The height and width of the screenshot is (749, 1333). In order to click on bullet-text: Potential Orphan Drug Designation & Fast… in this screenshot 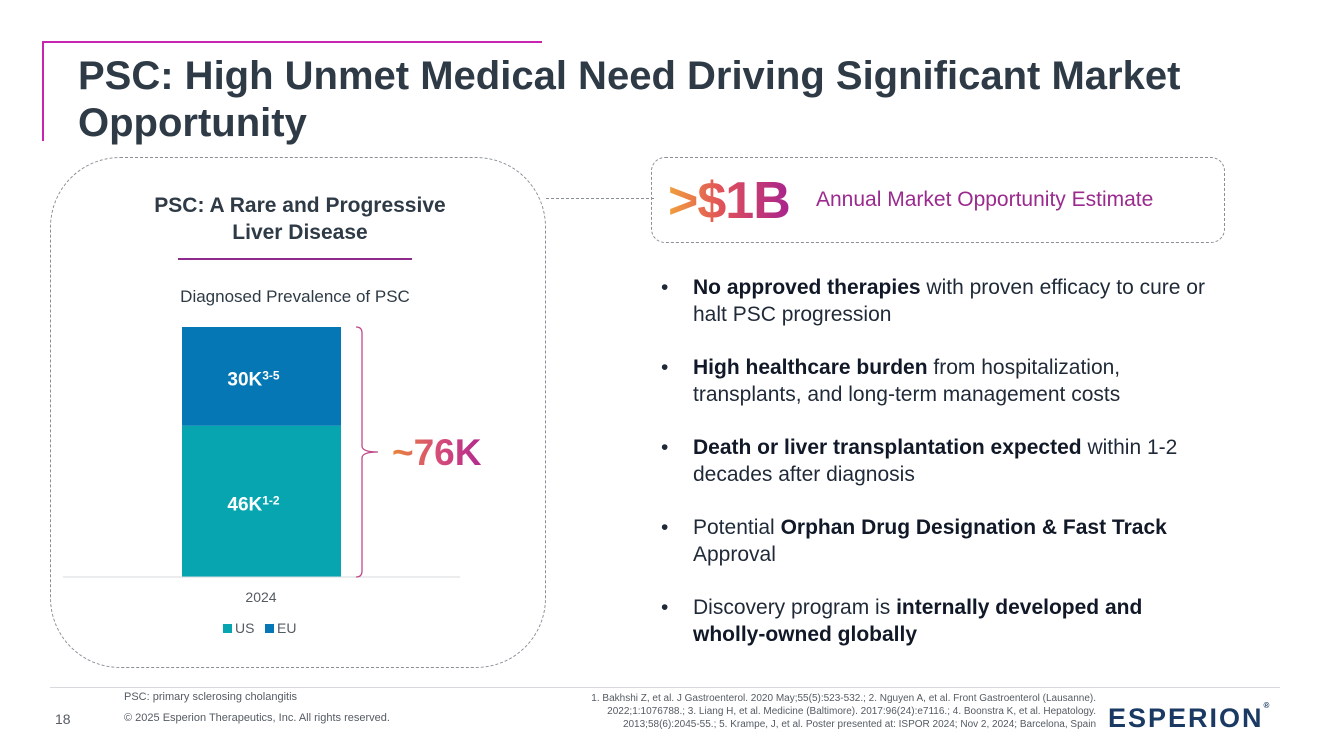, I will do `click(953, 541)`.